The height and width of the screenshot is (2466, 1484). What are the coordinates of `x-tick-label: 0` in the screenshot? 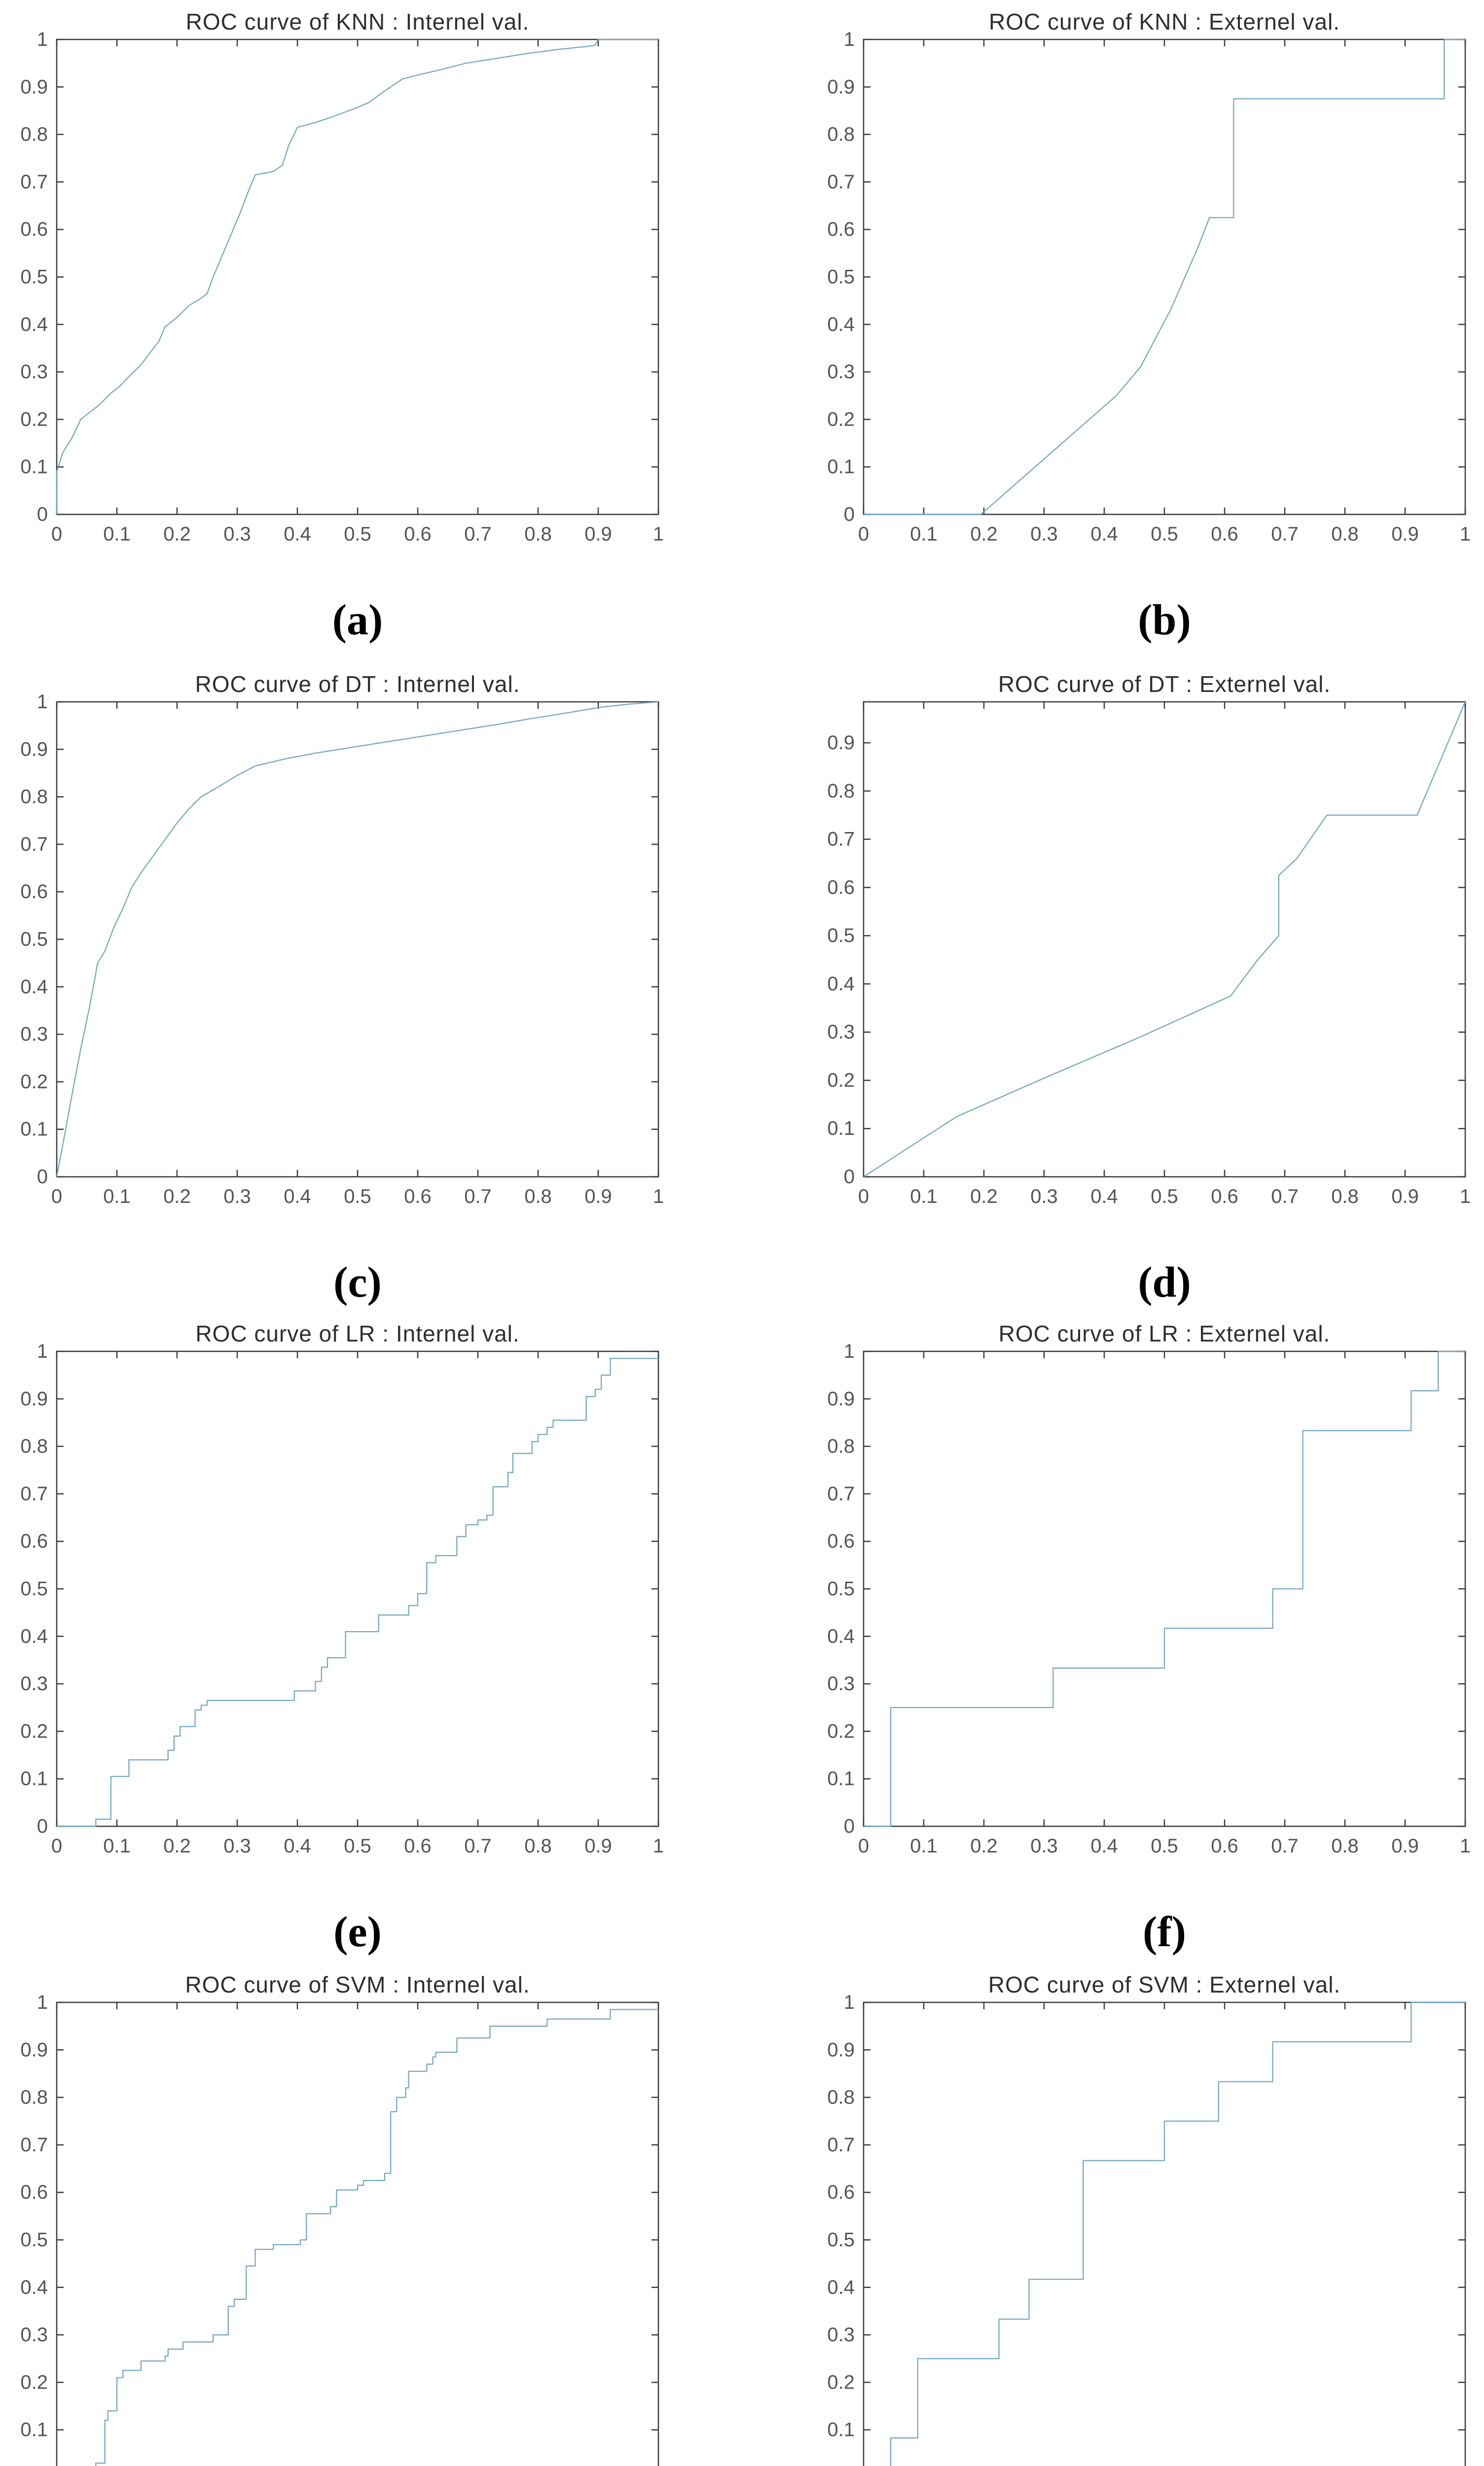 It's located at (56, 1846).